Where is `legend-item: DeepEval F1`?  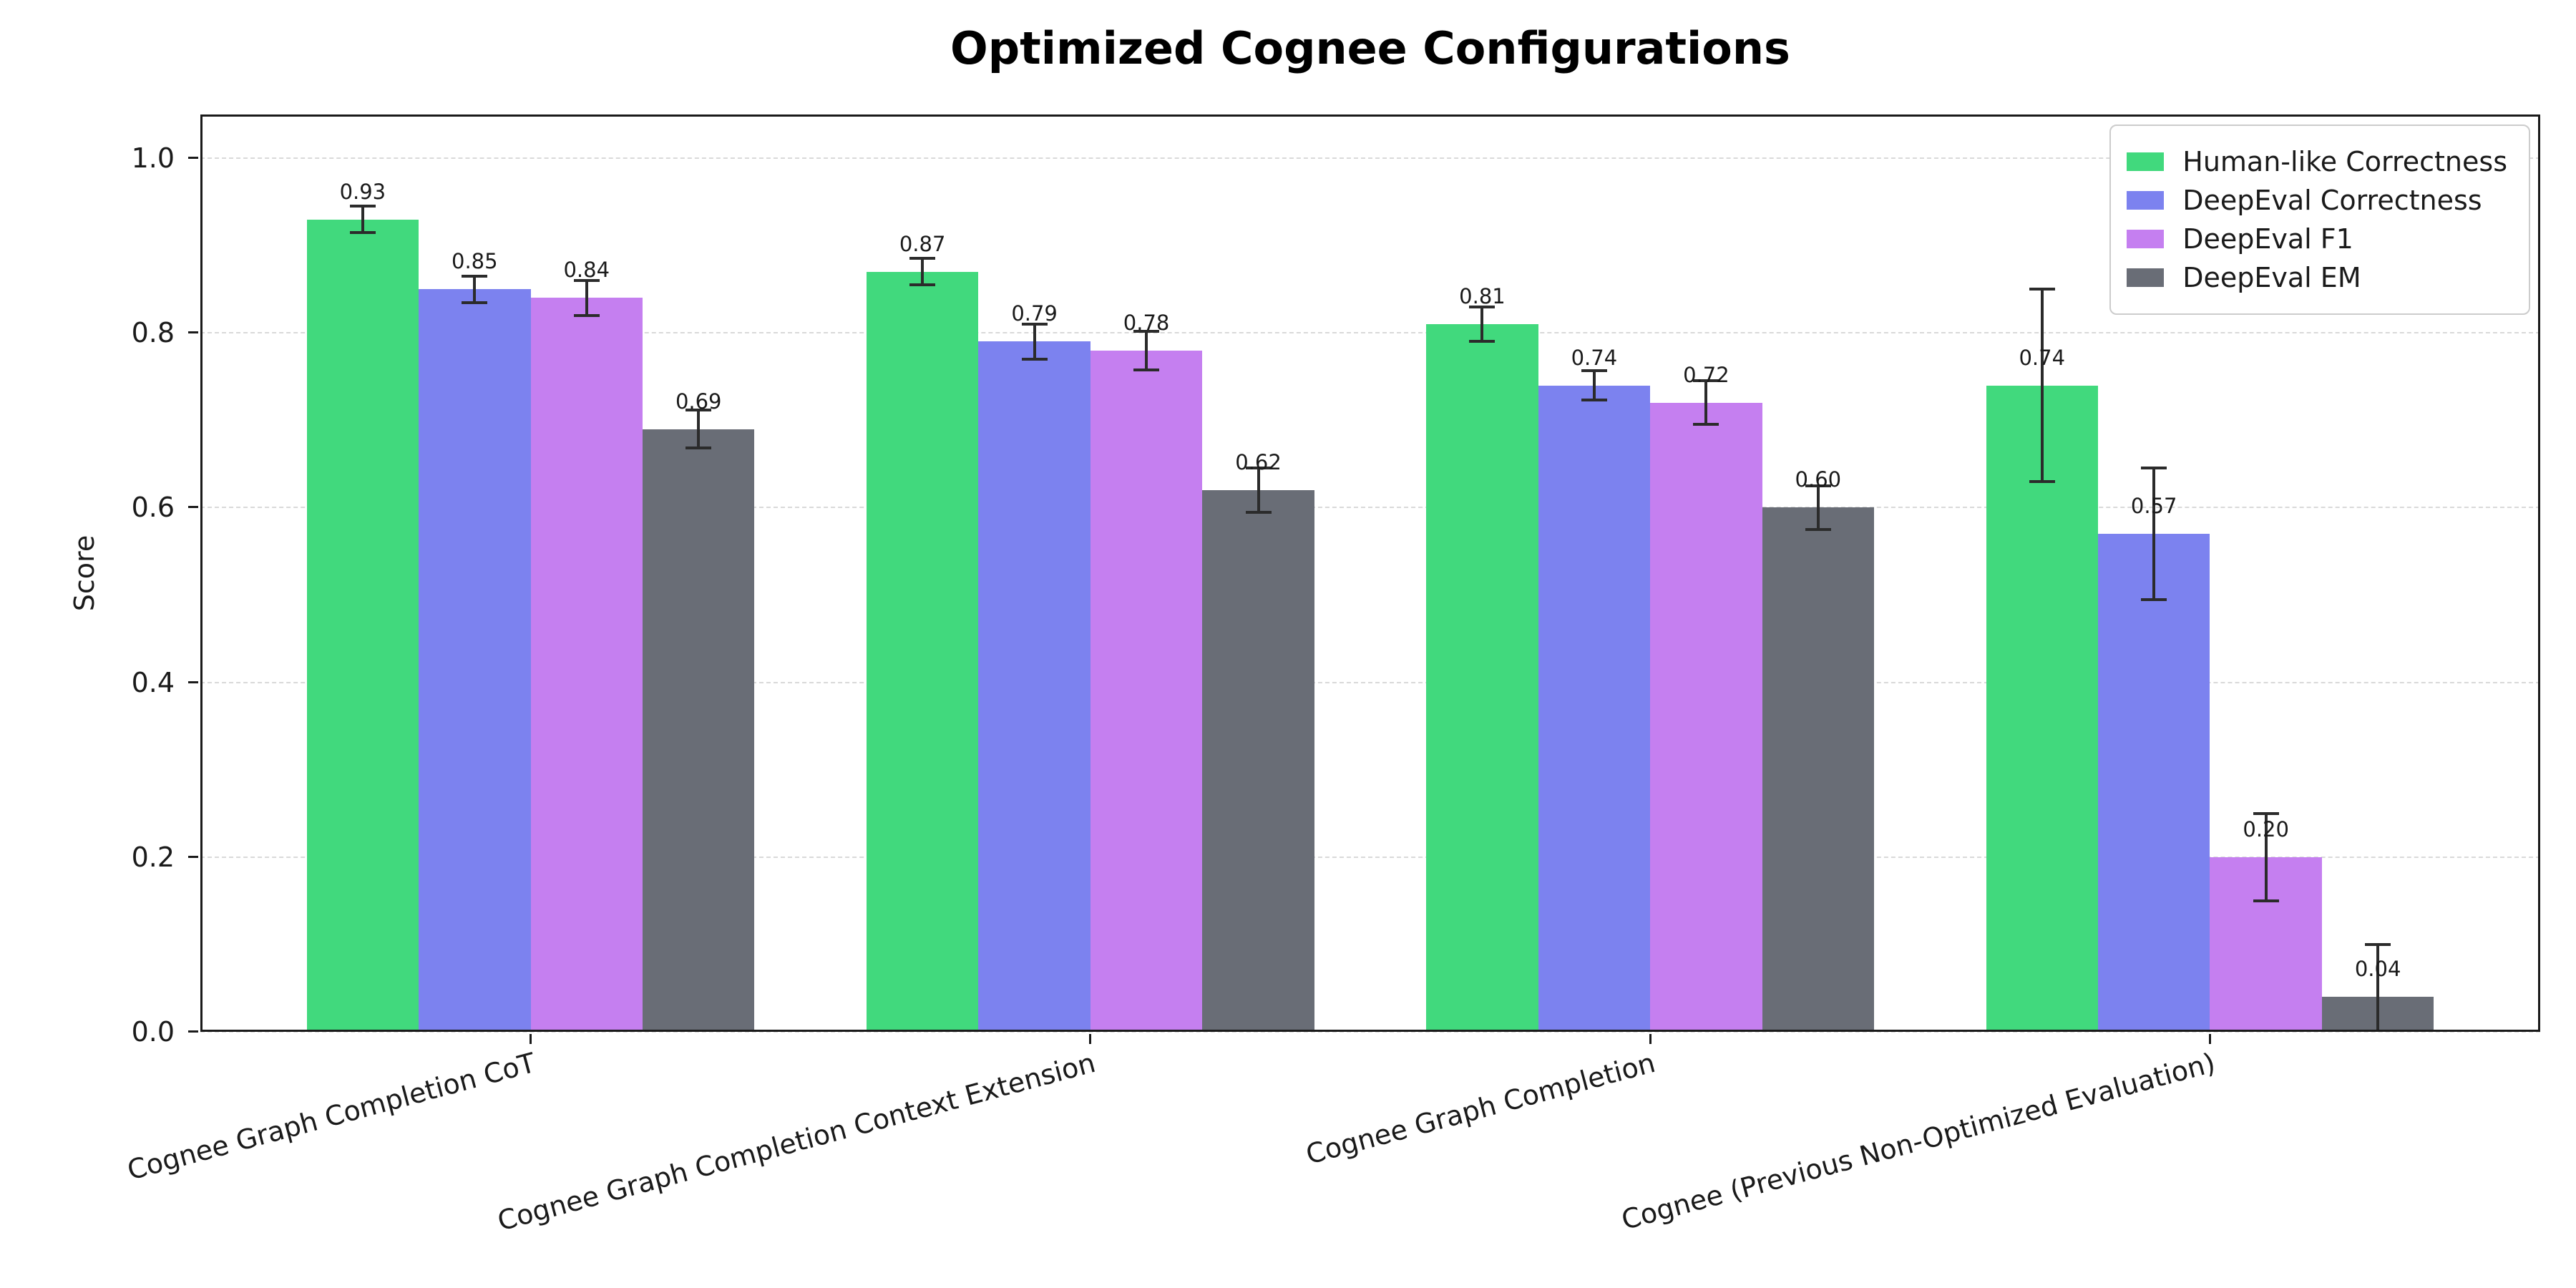 legend-item: DeepEval F1 is located at coordinates (2317, 239).